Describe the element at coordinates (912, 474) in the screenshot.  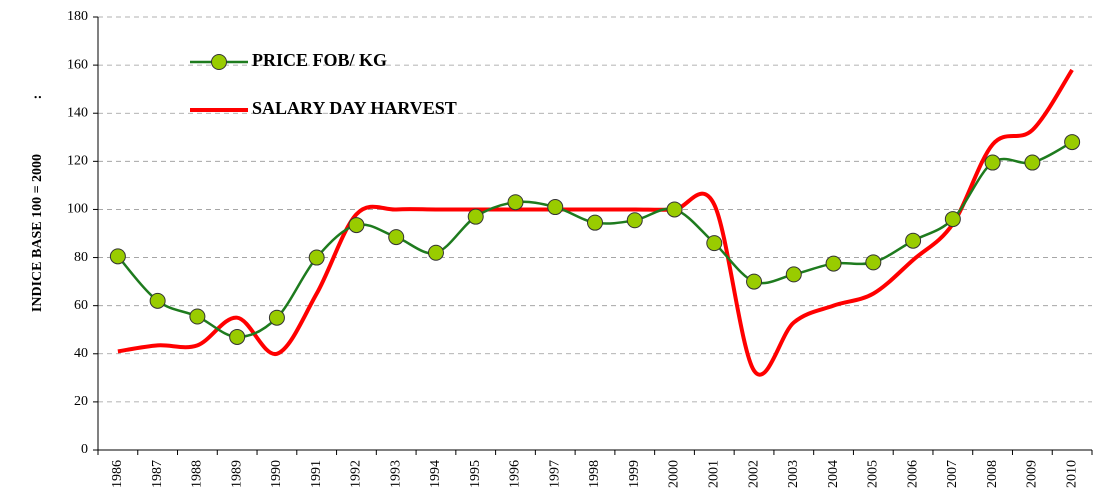
I see `x-tick-label: 2006` at that location.